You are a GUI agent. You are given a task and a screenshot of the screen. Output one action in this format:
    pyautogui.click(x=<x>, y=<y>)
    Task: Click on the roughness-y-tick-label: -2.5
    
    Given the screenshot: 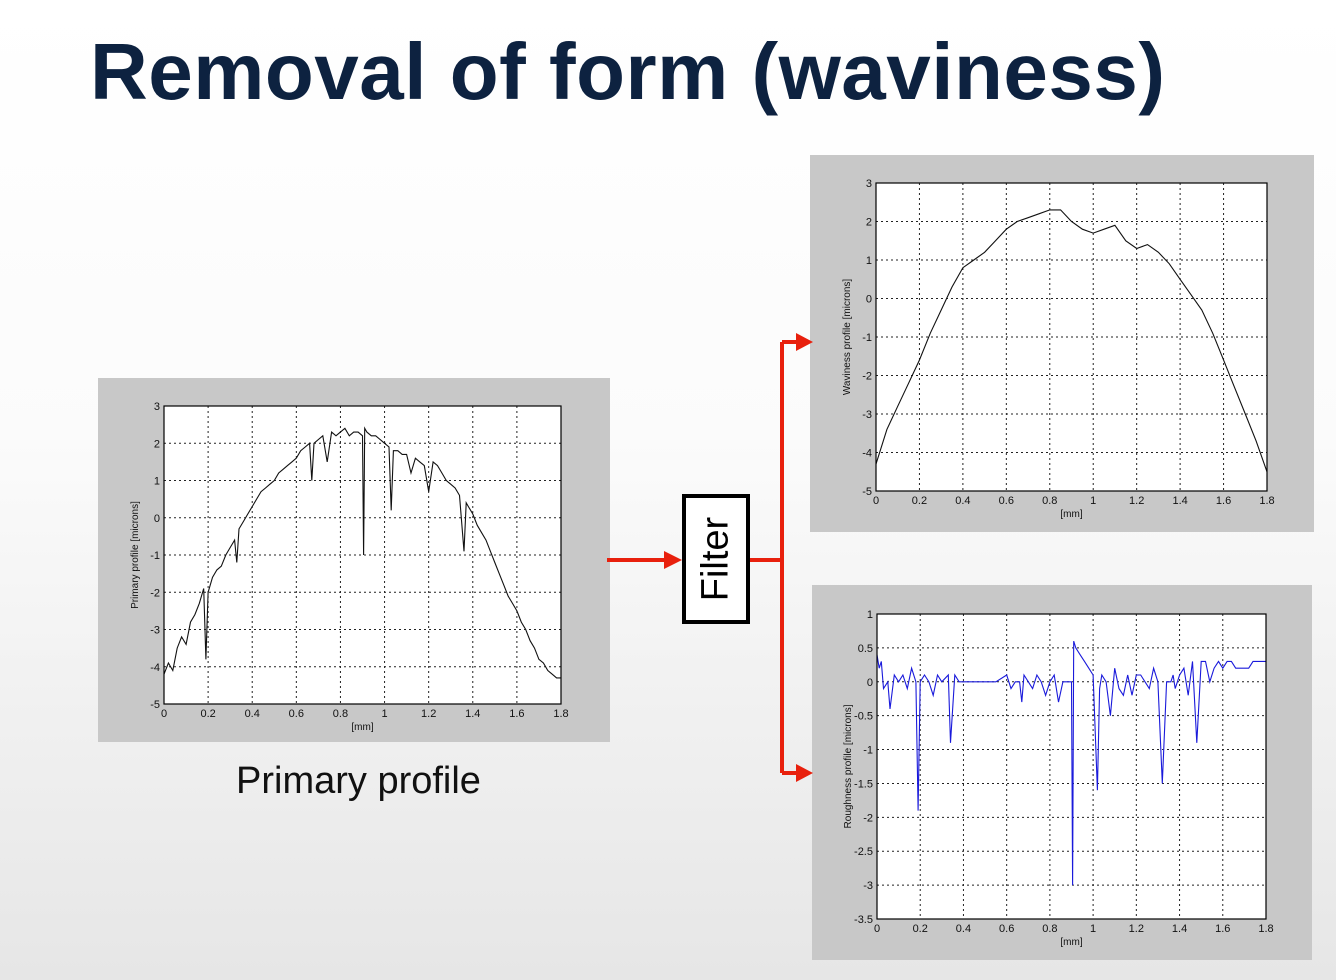 What is the action you would take?
    pyautogui.click(x=863, y=852)
    